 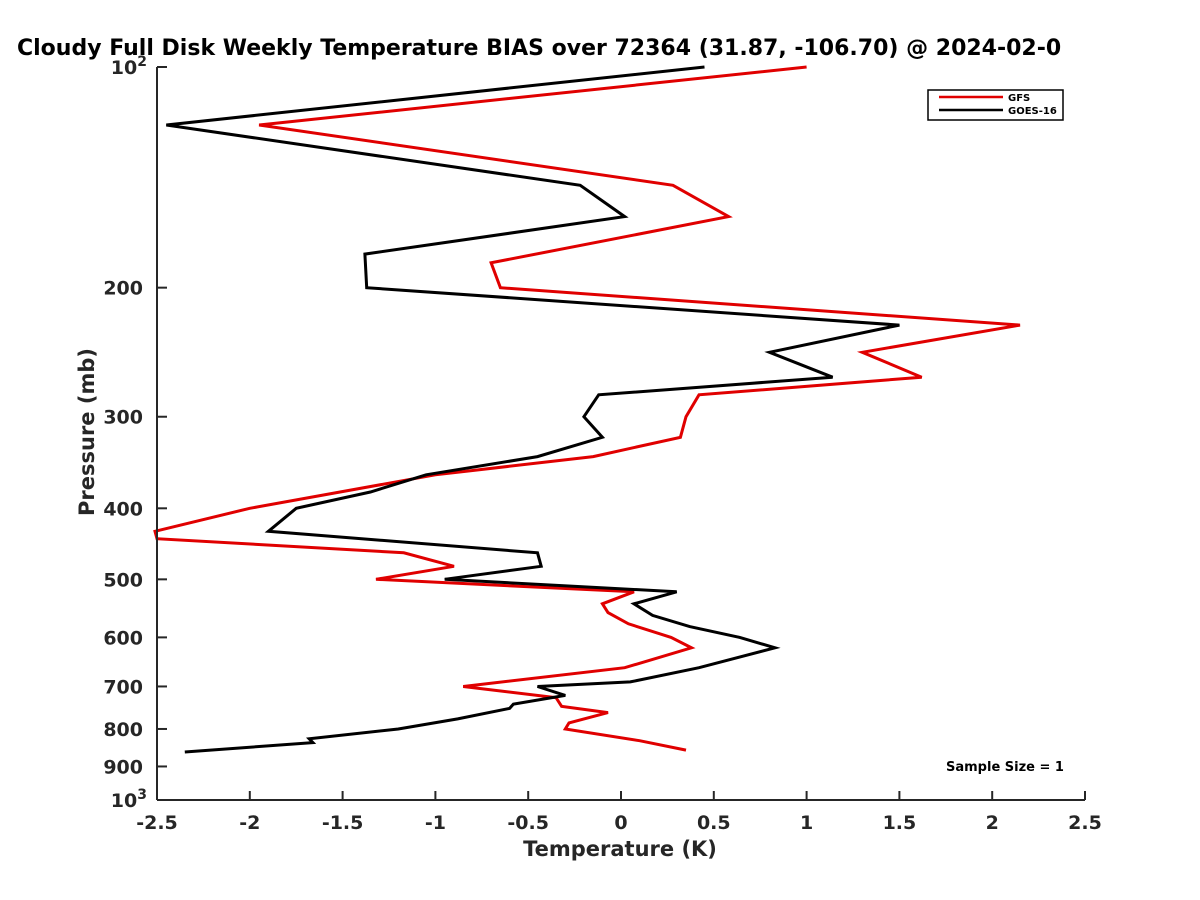 What do you see at coordinates (528, 823) in the screenshot?
I see `x-tick-label: -0.5` at bounding box center [528, 823].